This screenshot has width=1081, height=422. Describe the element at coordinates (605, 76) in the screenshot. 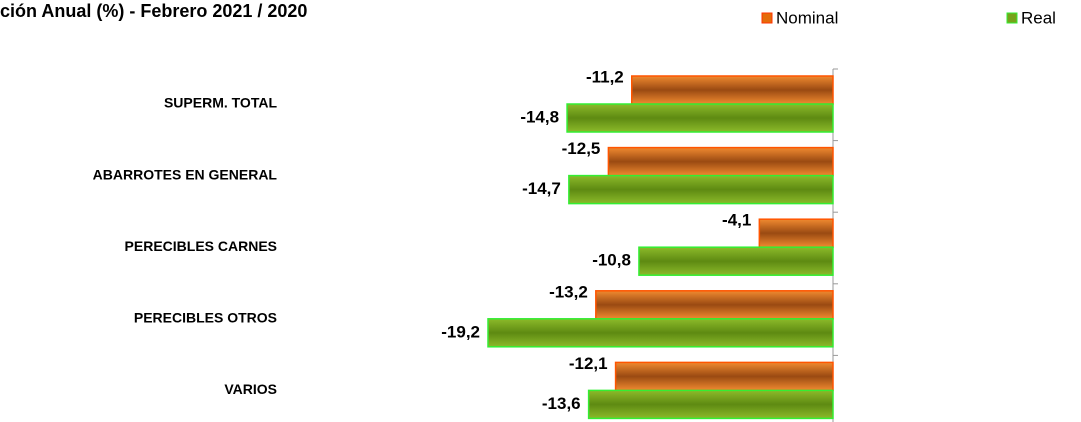

I see `value-label: -11,2` at that location.